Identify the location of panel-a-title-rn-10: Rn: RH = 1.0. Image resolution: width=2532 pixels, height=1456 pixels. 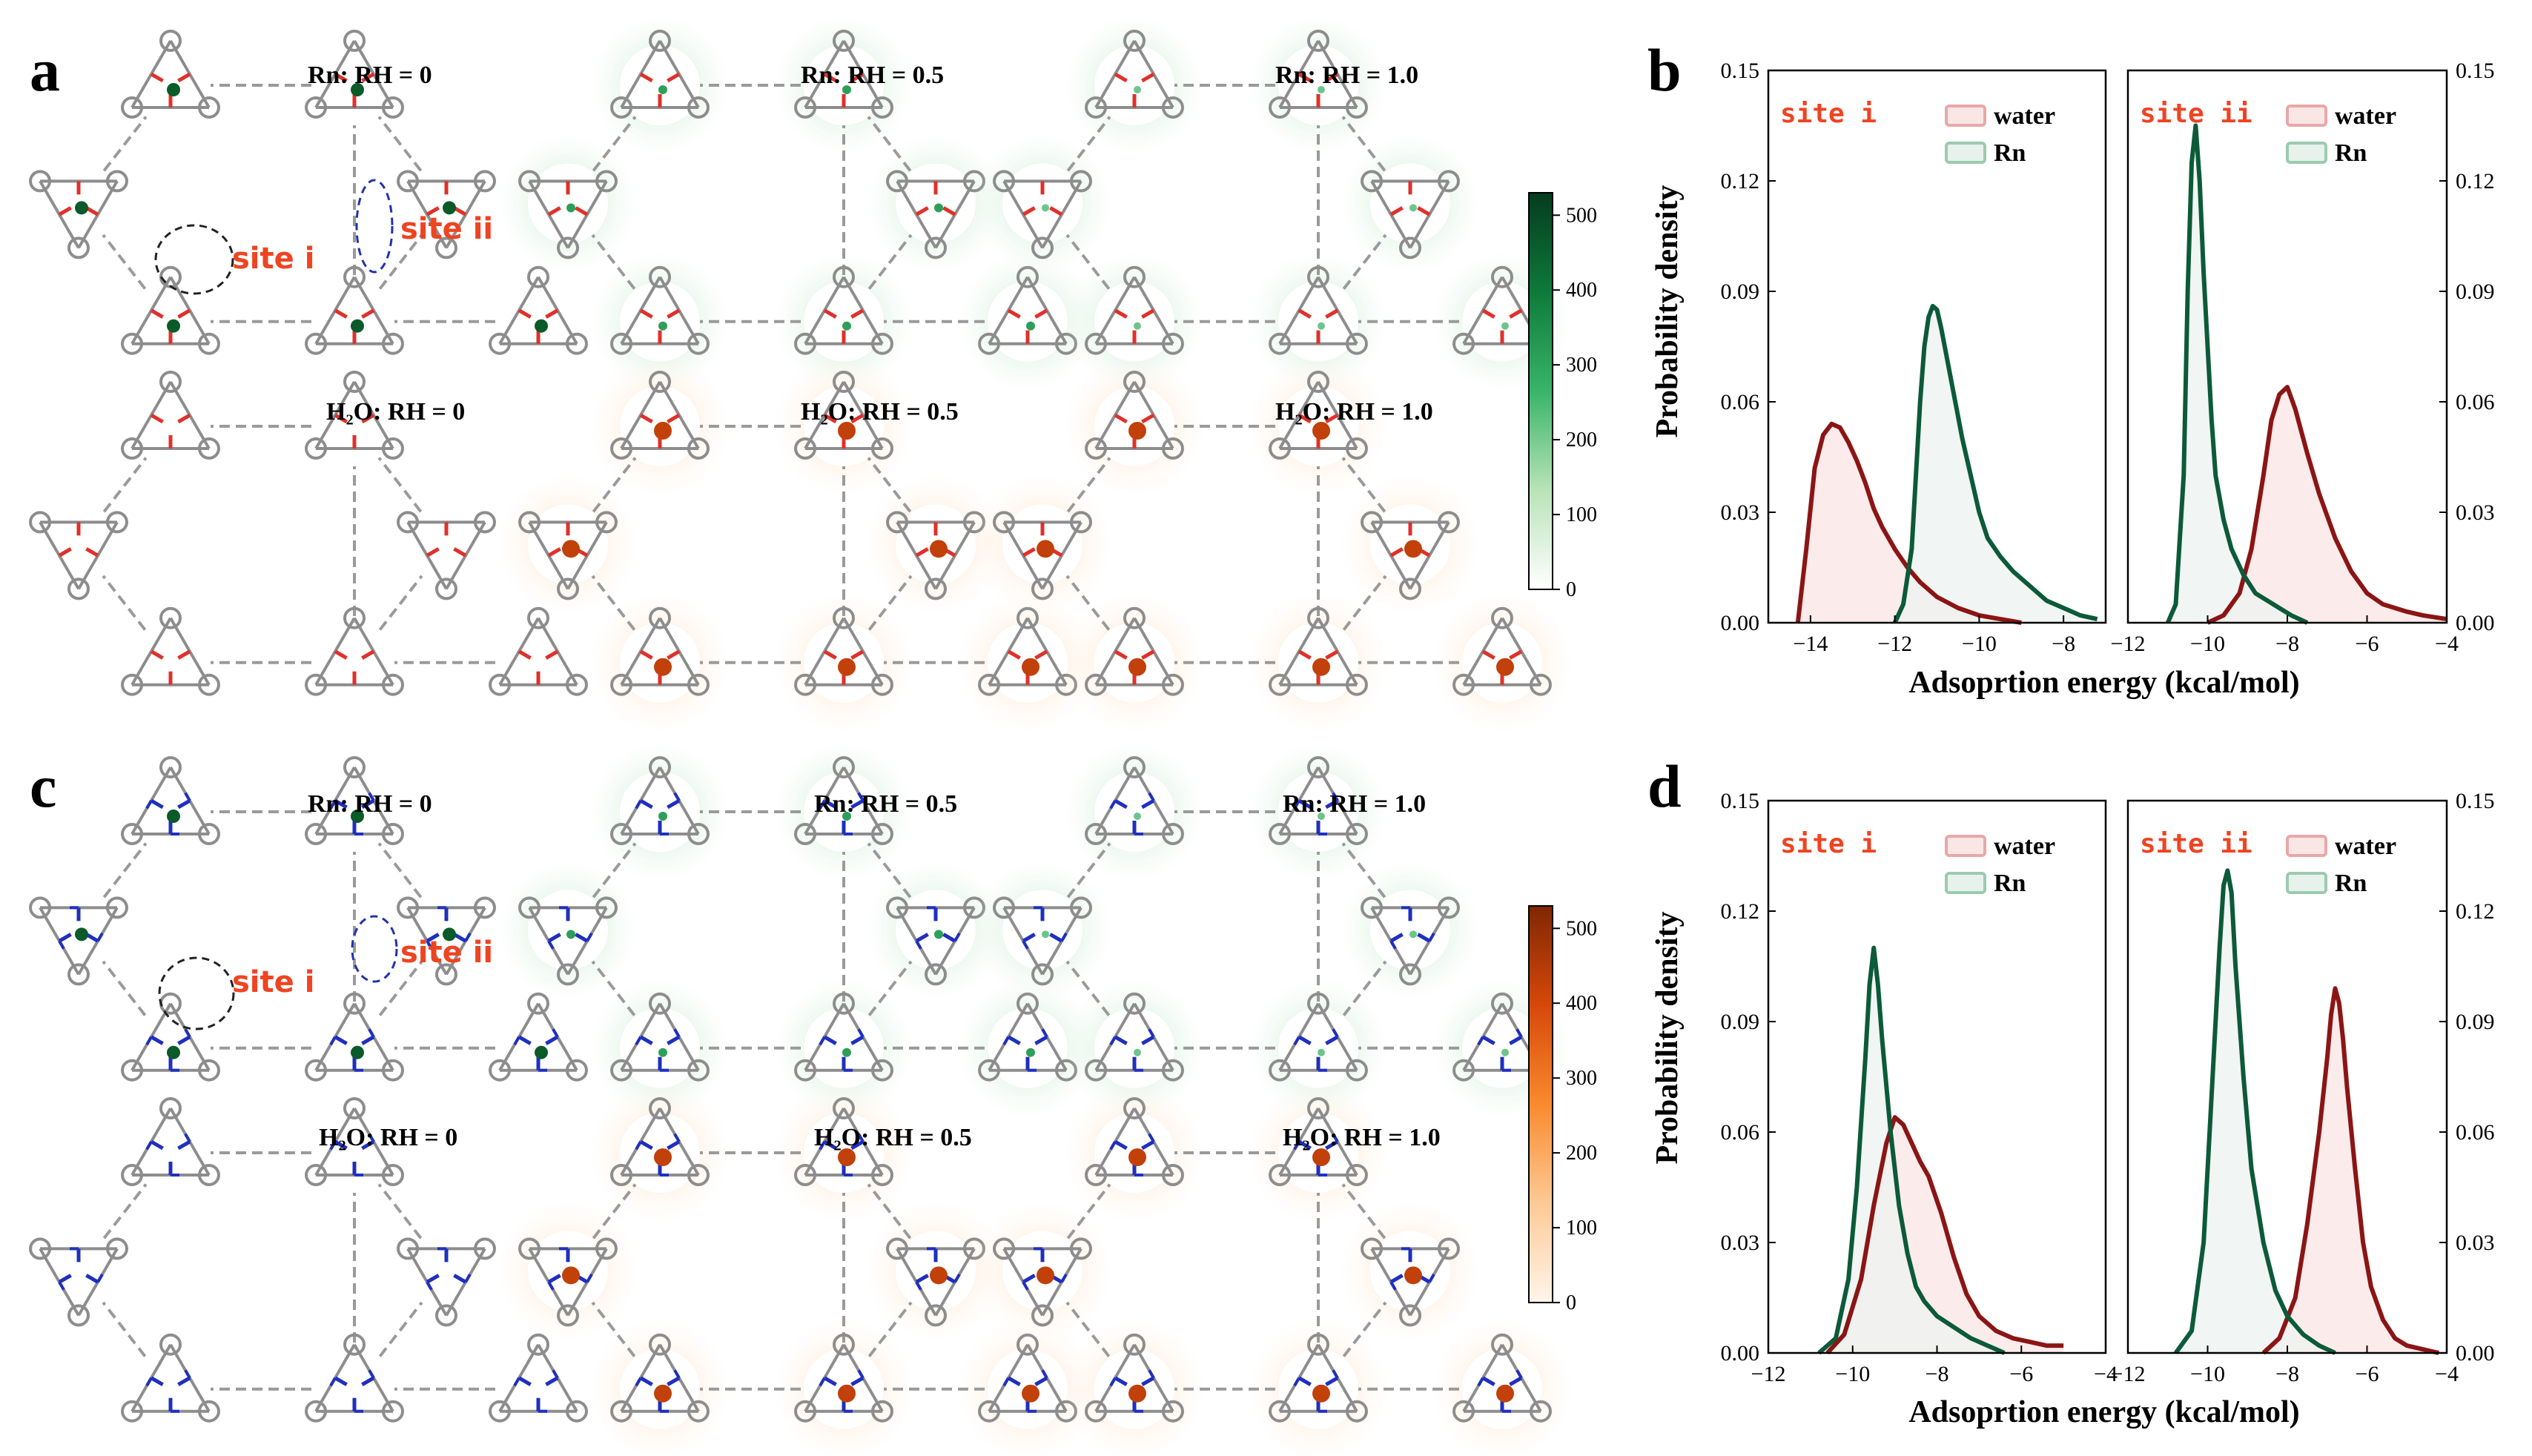
(1346, 76).